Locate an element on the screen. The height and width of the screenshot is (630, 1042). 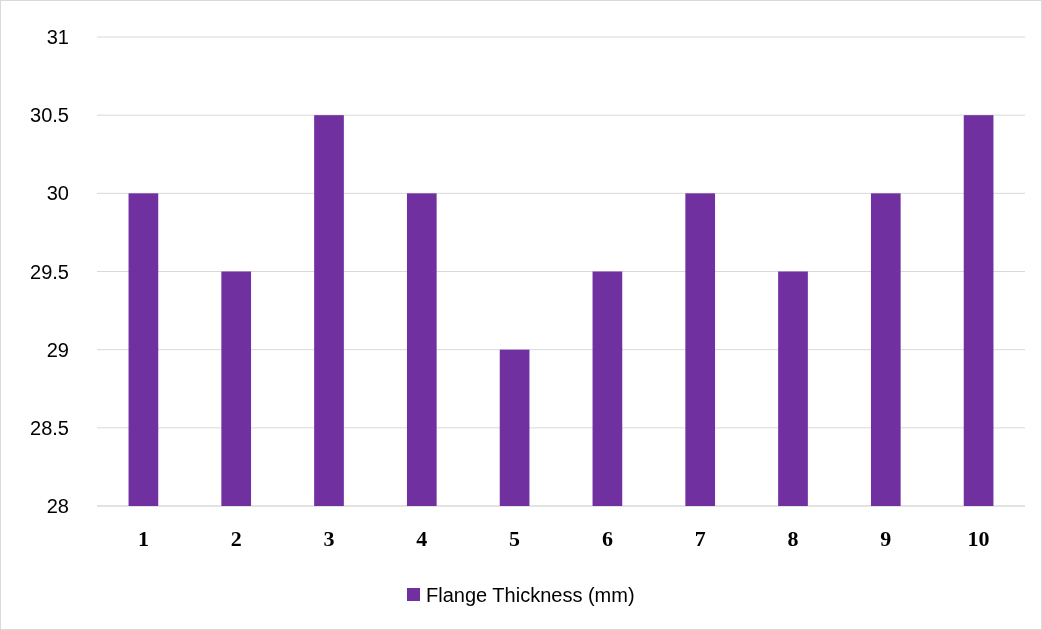
legend-label: Flange Thickness (mm) is located at coordinates (530, 595).